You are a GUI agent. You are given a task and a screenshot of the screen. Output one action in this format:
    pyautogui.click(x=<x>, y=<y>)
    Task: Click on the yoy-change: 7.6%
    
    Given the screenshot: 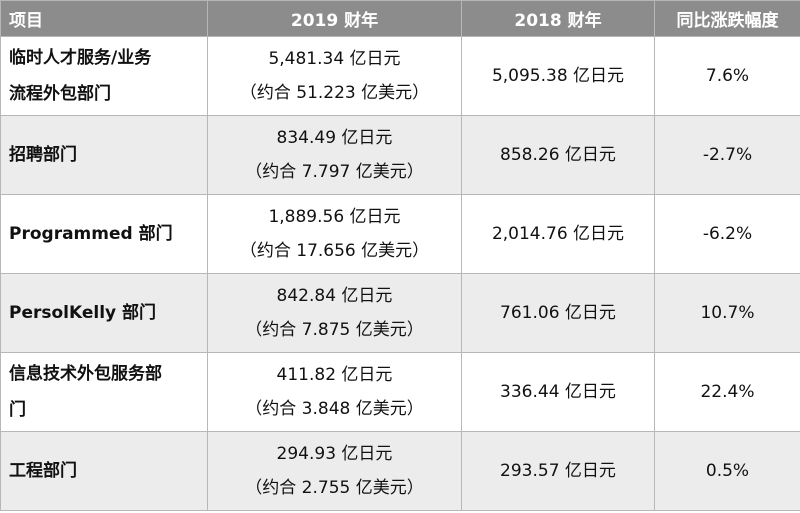 What is the action you would take?
    pyautogui.click(x=727, y=76)
    